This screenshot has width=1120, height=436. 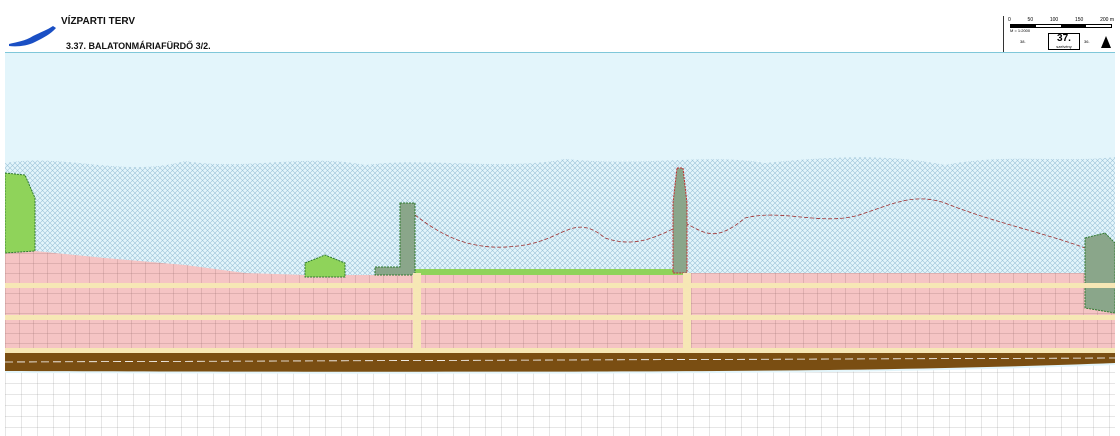 I want to click on map-subtitle: 3.37. BALATONMÁRIAFÜRDŐ 3/2., so click(x=138, y=46).